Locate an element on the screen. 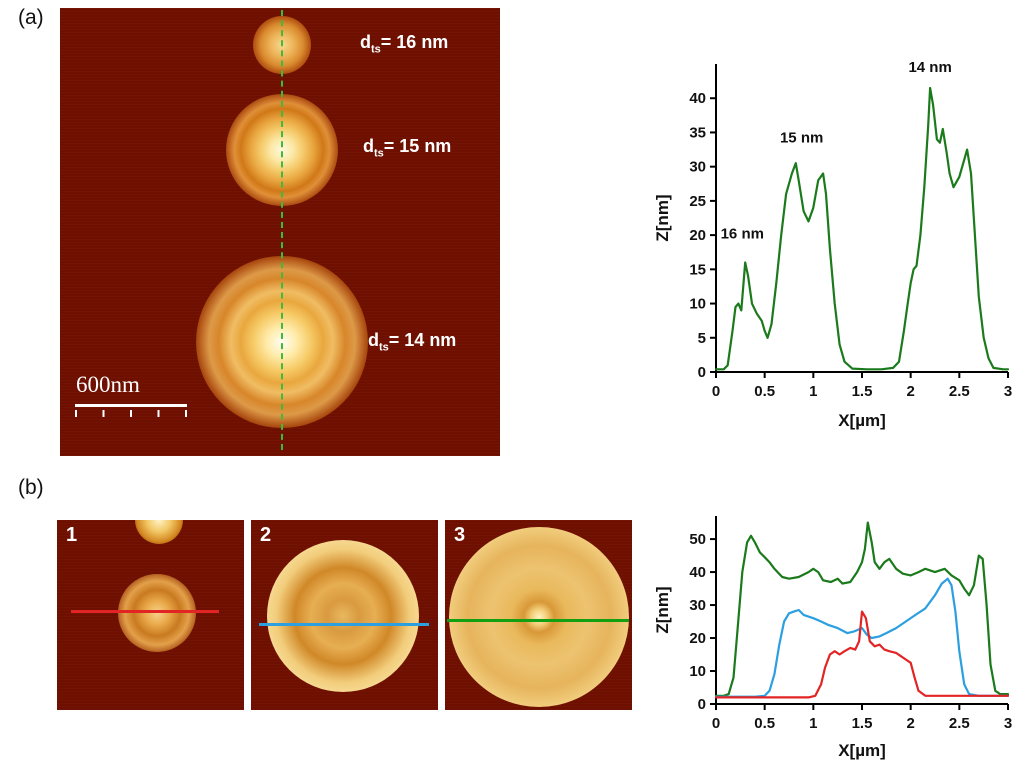  panel-a-label: (a) is located at coordinates (31, 17).